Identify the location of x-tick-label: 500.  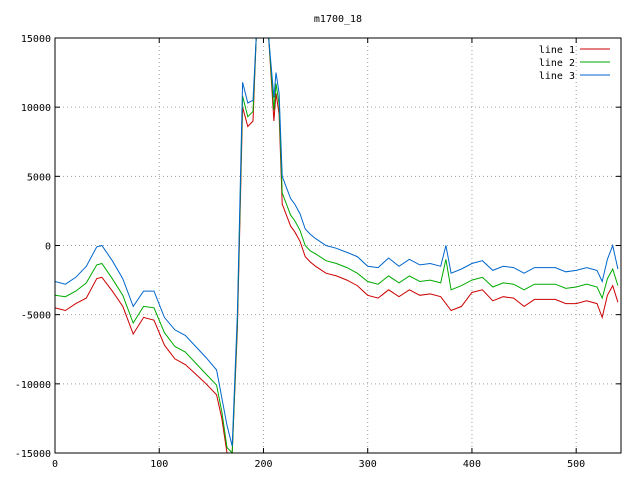
(576, 464).